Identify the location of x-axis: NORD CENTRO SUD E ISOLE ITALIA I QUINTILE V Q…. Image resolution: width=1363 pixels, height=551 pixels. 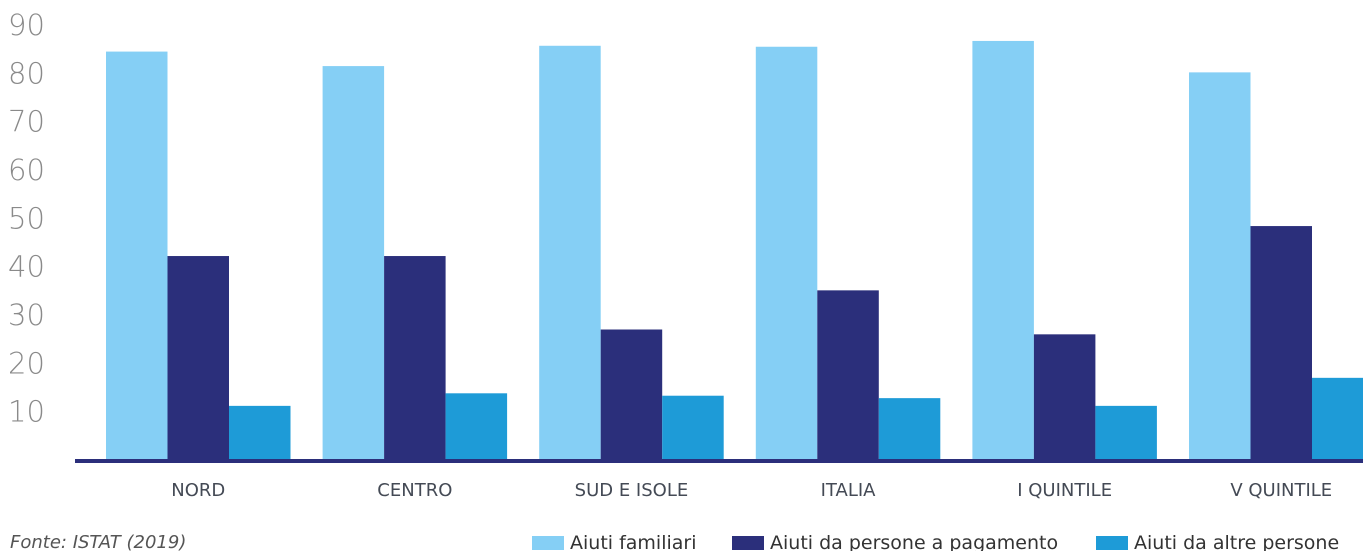
(751, 490).